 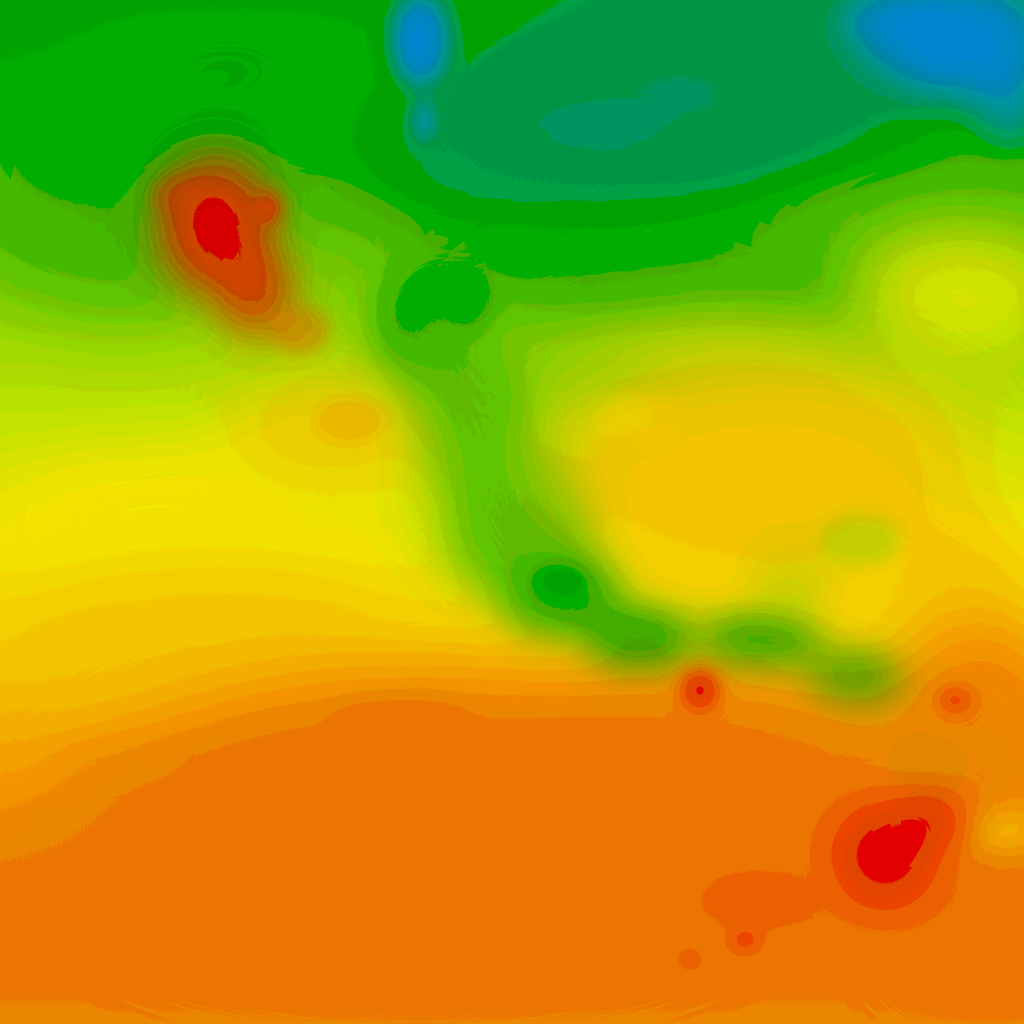 I want to click on tex-a, so click(x=180, y=195).